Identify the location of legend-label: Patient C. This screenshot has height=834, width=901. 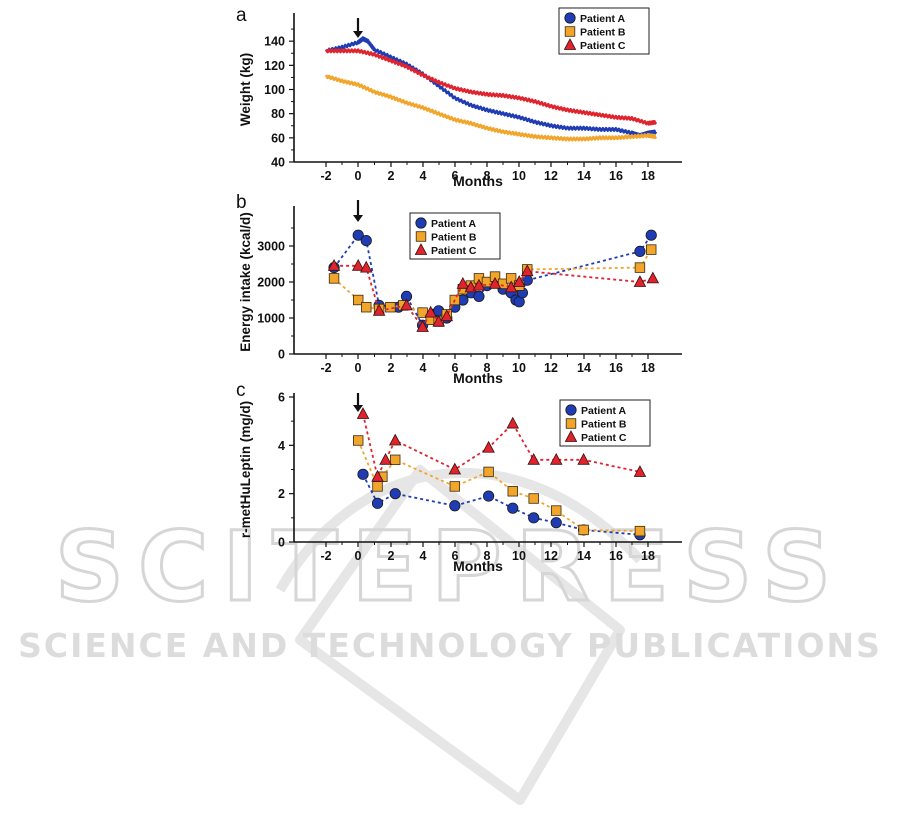
(604, 438).